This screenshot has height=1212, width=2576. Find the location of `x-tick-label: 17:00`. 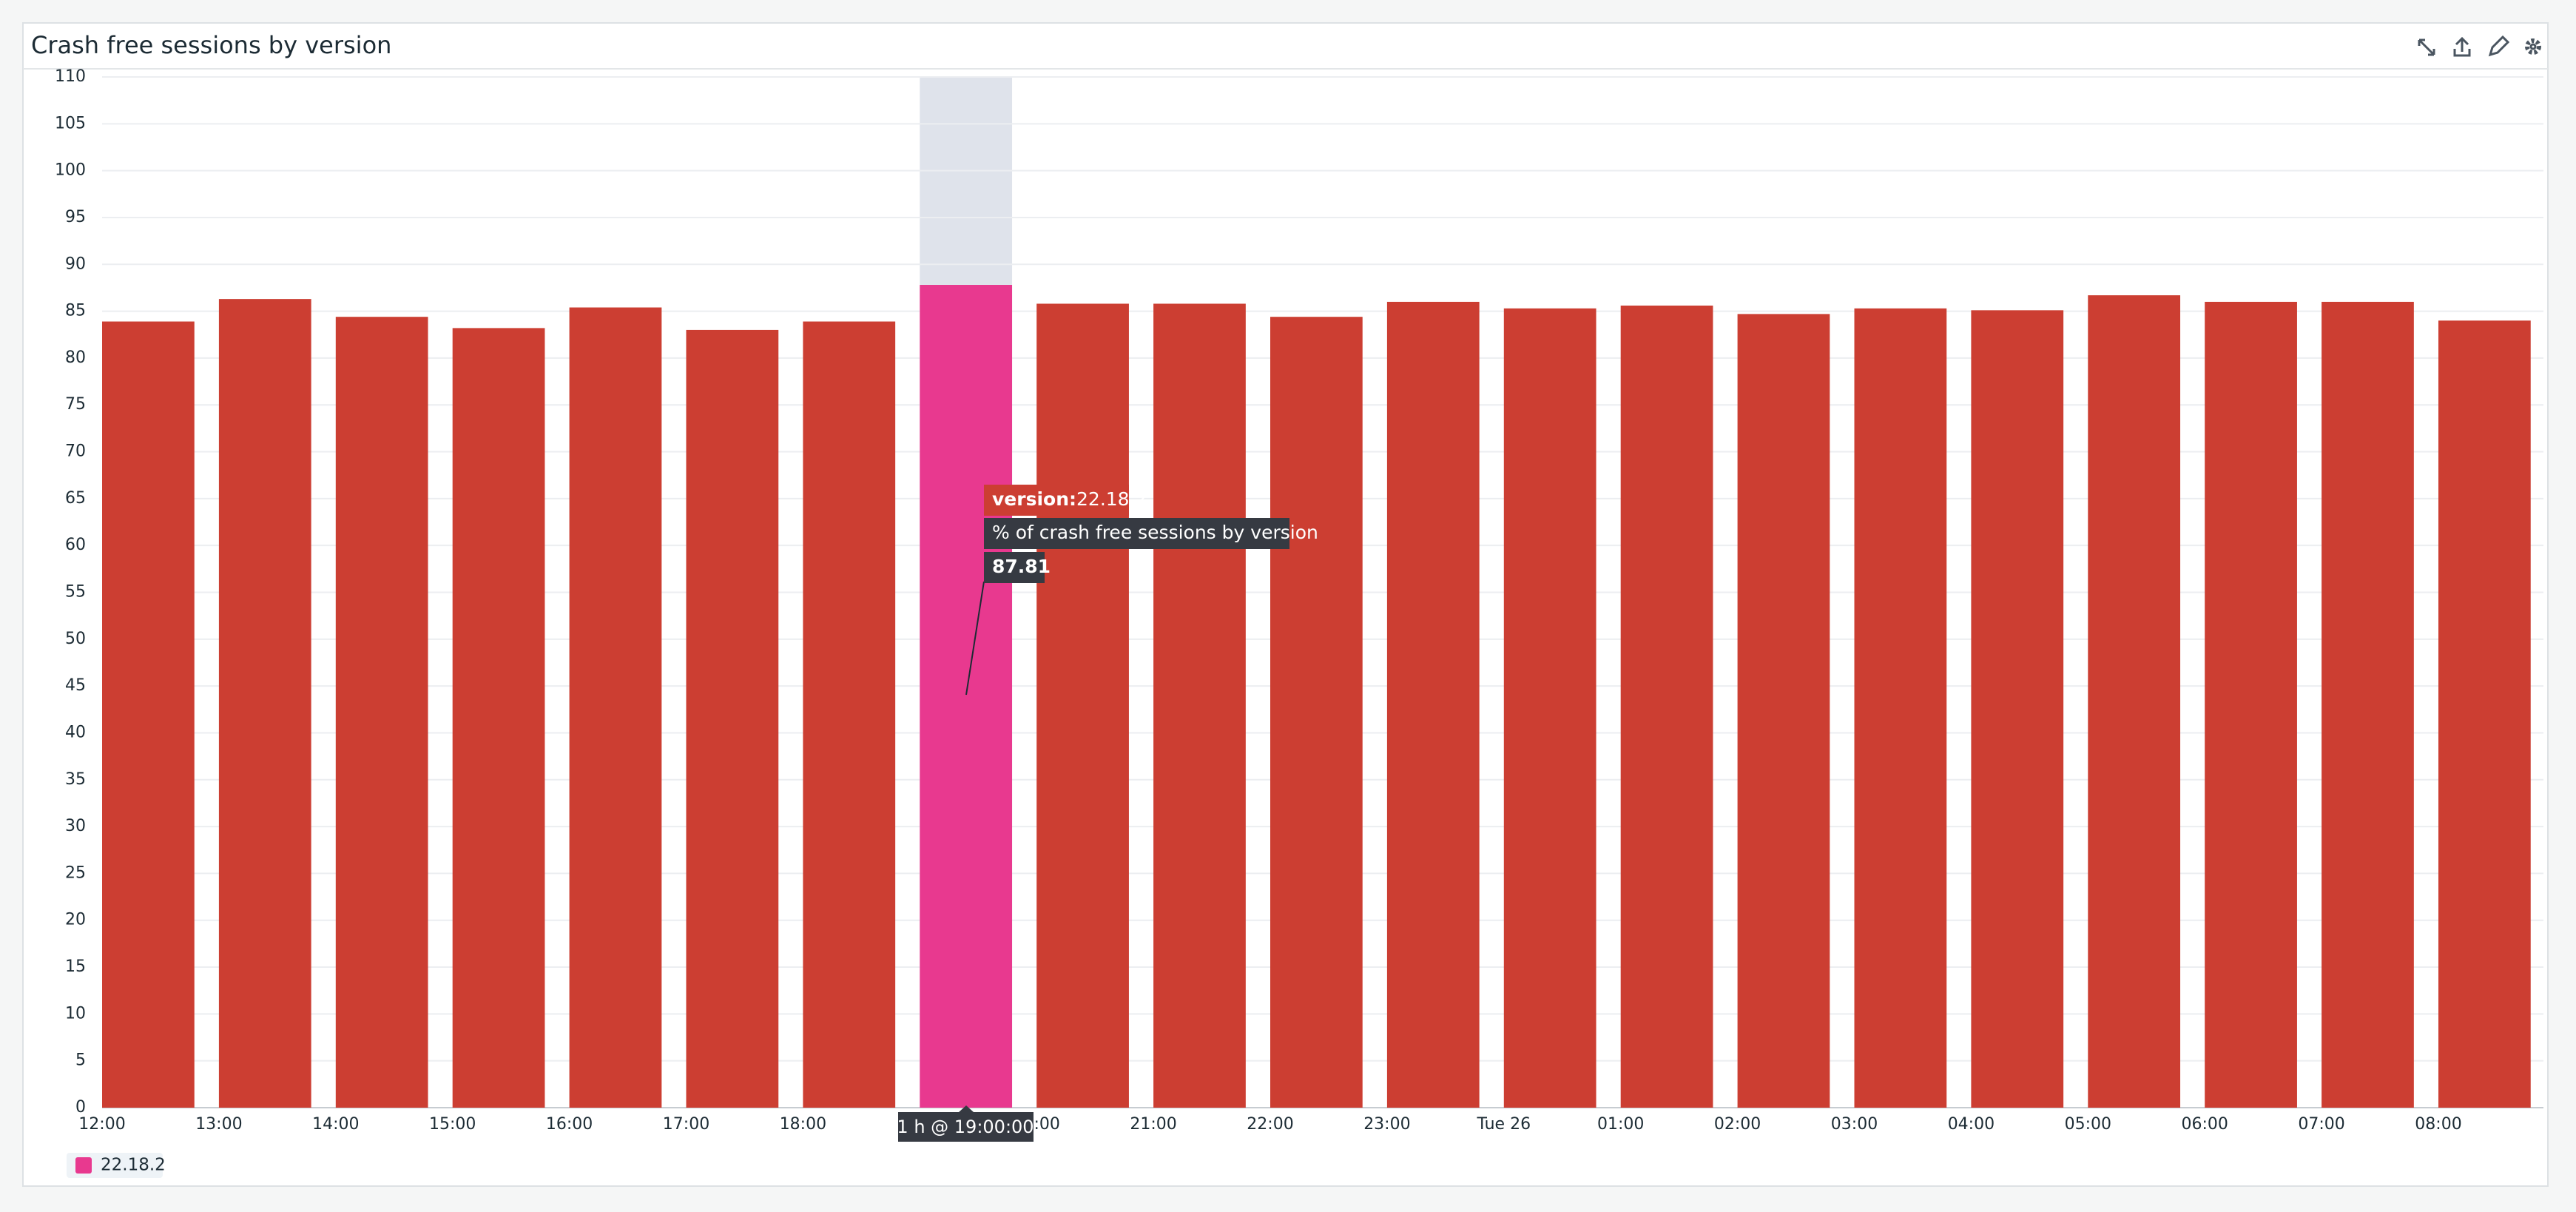

x-tick-label: 17:00 is located at coordinates (686, 1125).